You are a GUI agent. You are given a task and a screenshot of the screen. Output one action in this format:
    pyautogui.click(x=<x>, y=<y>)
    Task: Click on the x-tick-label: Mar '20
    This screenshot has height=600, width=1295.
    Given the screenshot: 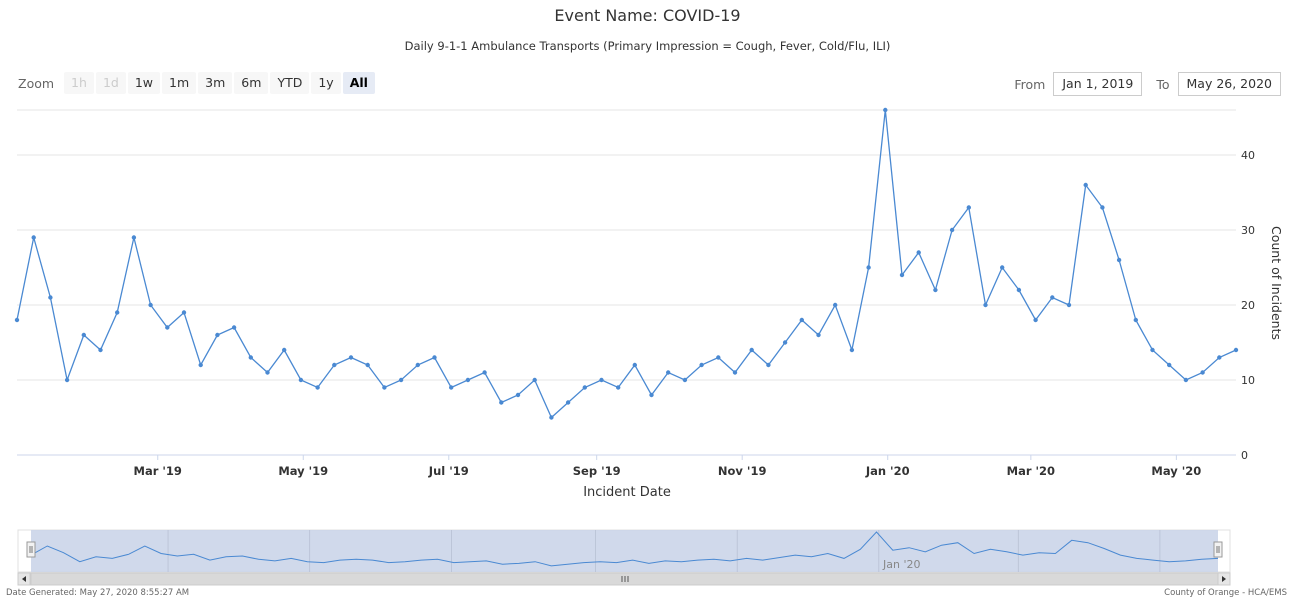 What is the action you would take?
    pyautogui.click(x=1031, y=471)
    